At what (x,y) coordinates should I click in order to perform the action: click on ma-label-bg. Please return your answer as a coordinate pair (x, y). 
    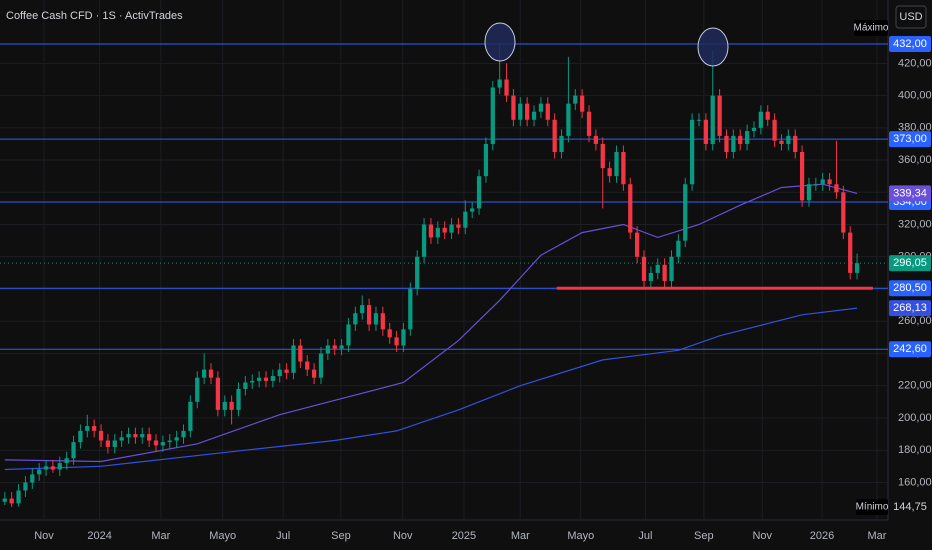
    Looking at the image, I should click on (910, 308).